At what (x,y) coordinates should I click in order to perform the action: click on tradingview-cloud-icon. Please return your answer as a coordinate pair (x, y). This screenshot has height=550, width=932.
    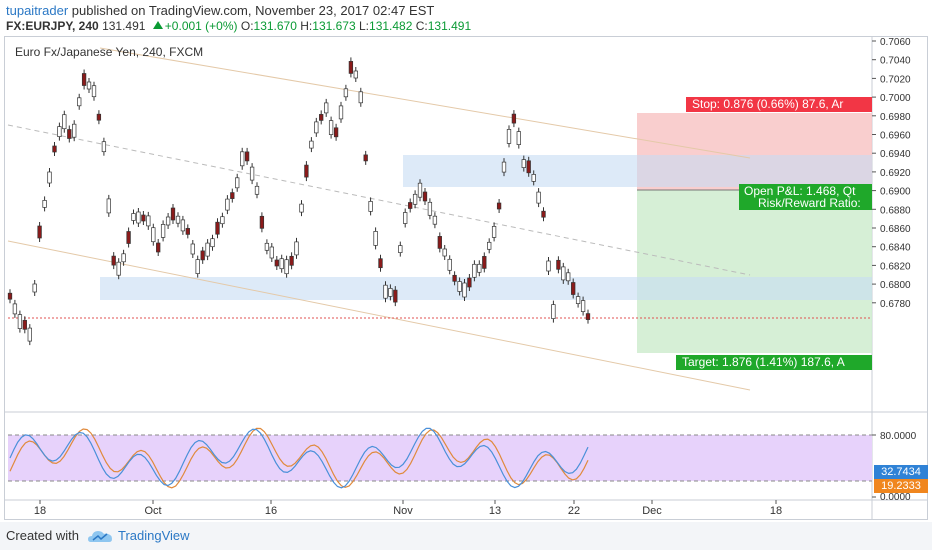
    Looking at the image, I should click on (101, 537).